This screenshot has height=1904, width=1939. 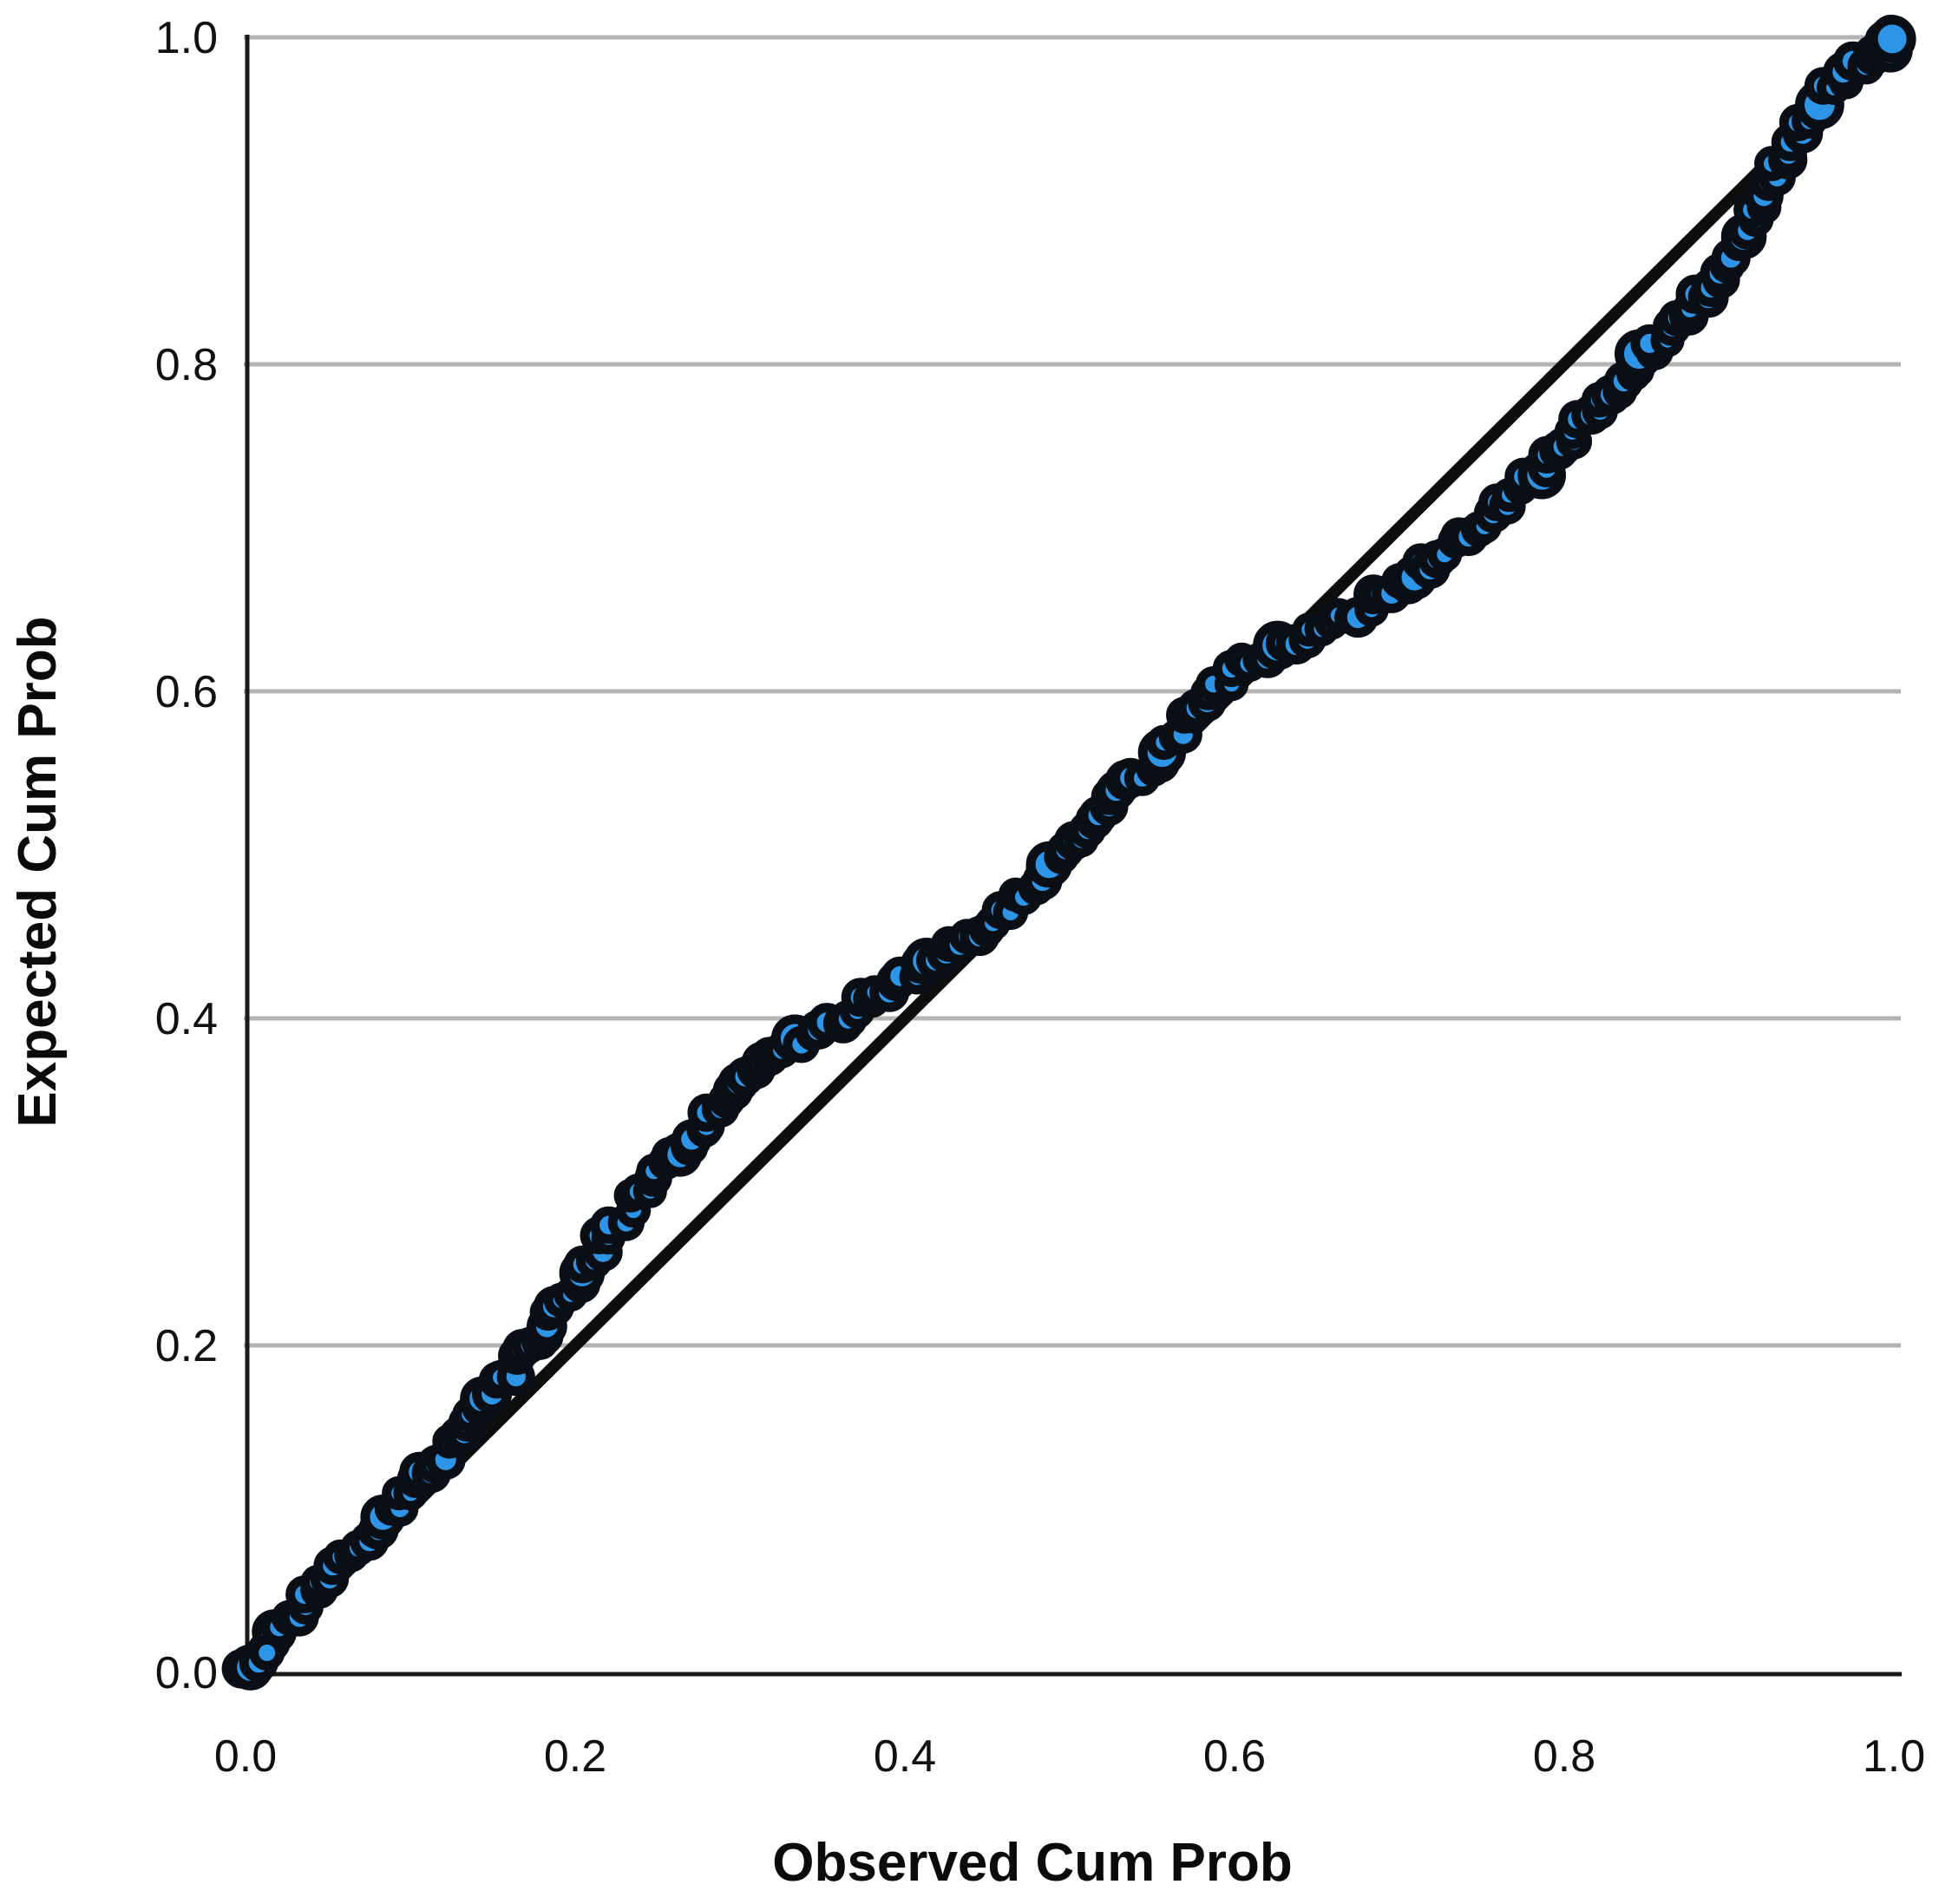 What do you see at coordinates (186, 1346) in the screenshot?
I see `y-tick-label-0.2: 0.2` at bounding box center [186, 1346].